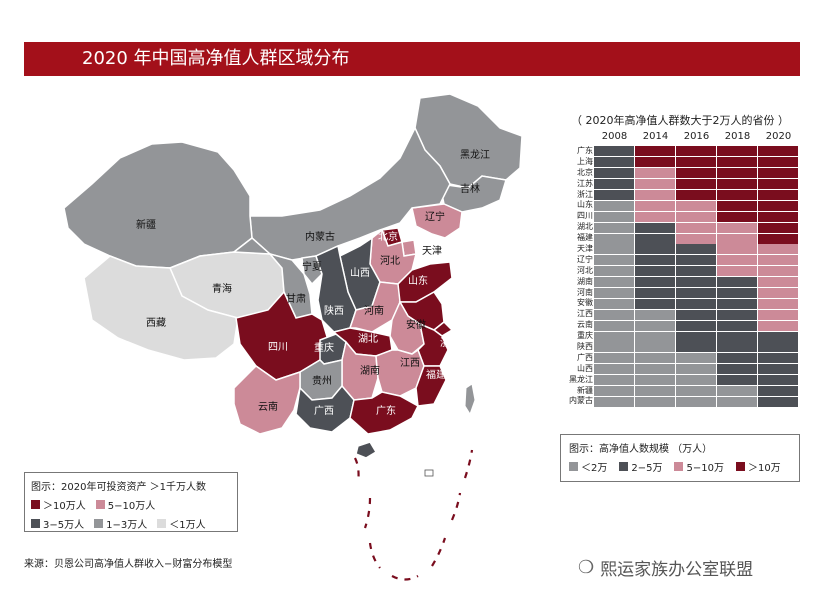 The height and width of the screenshot is (607, 824). I want to click on province-label: 湖南, so click(370, 370).